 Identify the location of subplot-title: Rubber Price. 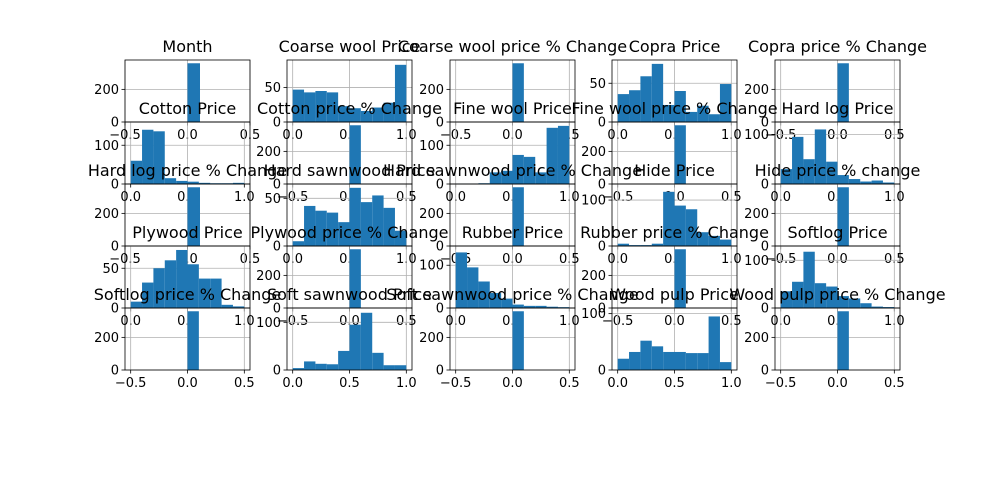
(512, 232).